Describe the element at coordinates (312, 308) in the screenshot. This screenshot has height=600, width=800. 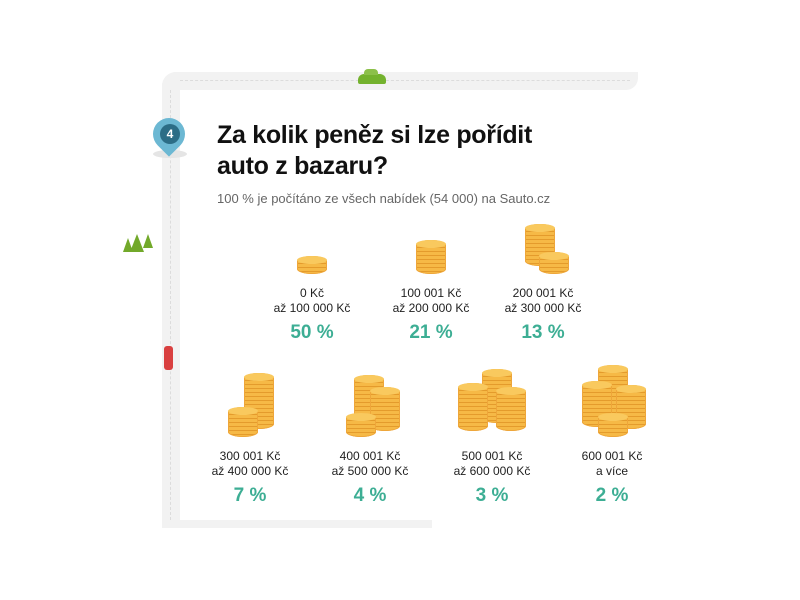
I see `range-to: až 100 000 Kč` at that location.